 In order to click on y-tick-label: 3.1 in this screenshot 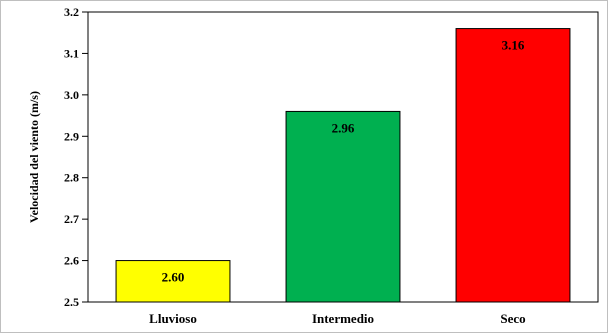, I will do `click(71, 53)`.